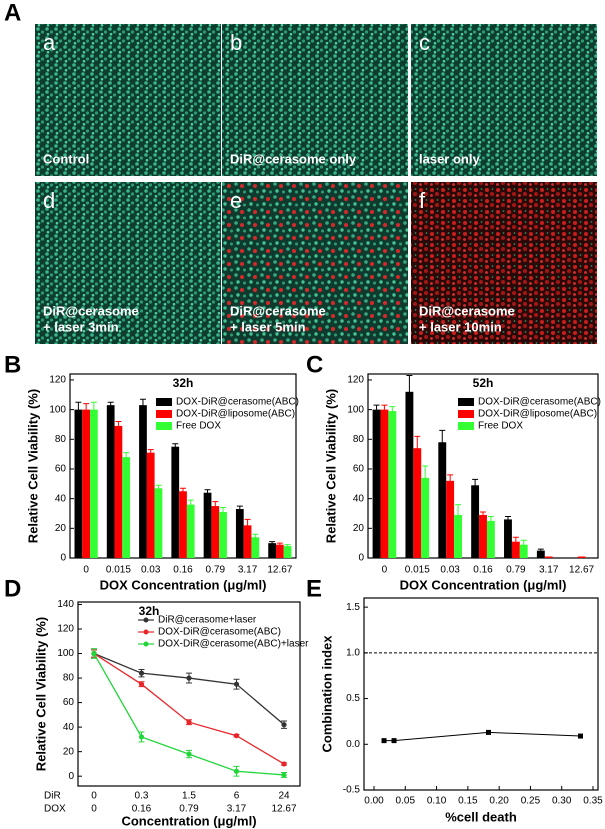 This screenshot has height=829, width=605. What do you see at coordinates (65, 629) in the screenshot?
I see `y-tick-label: 120` at bounding box center [65, 629].